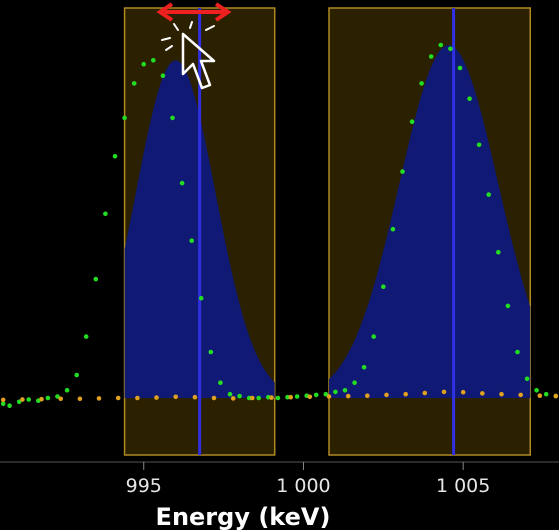  Describe the element at coordinates (243, 516) in the screenshot. I see `x-axis-title: Energy (keV)` at that location.